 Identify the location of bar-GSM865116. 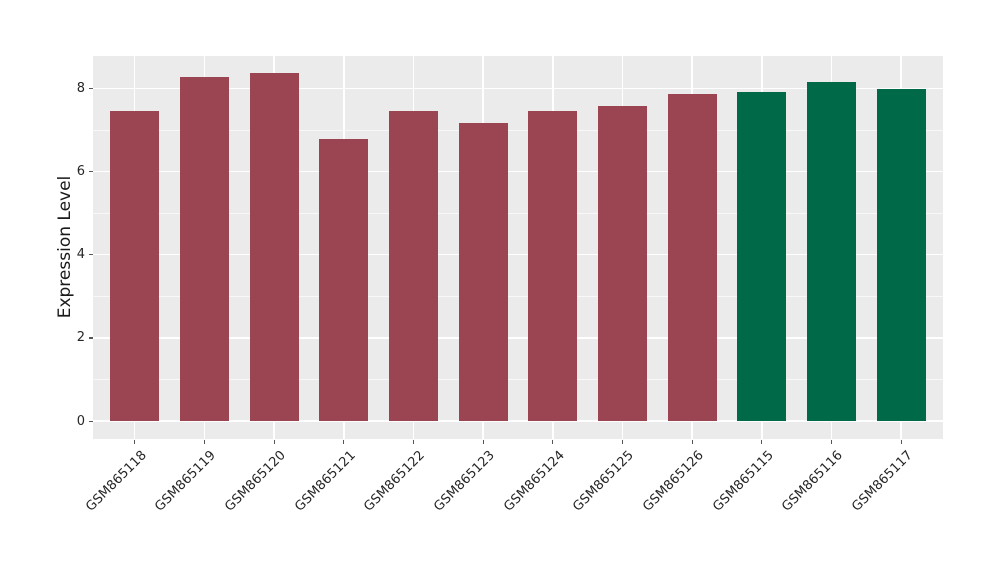
(831, 251).